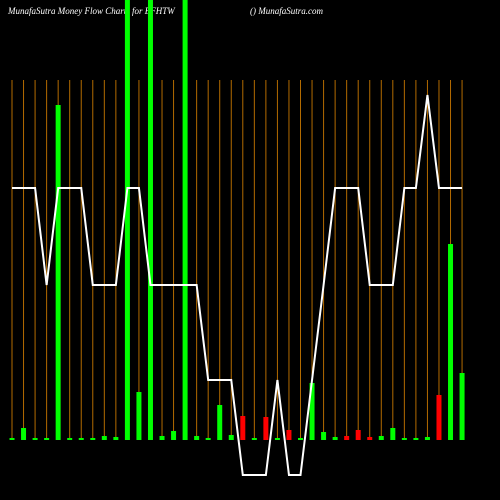 The image size is (500, 500). Describe the element at coordinates (91, 11) in the screenshot. I see `chart-title: MunafaSutra Money Flow Charts for EFHTW` at that location.